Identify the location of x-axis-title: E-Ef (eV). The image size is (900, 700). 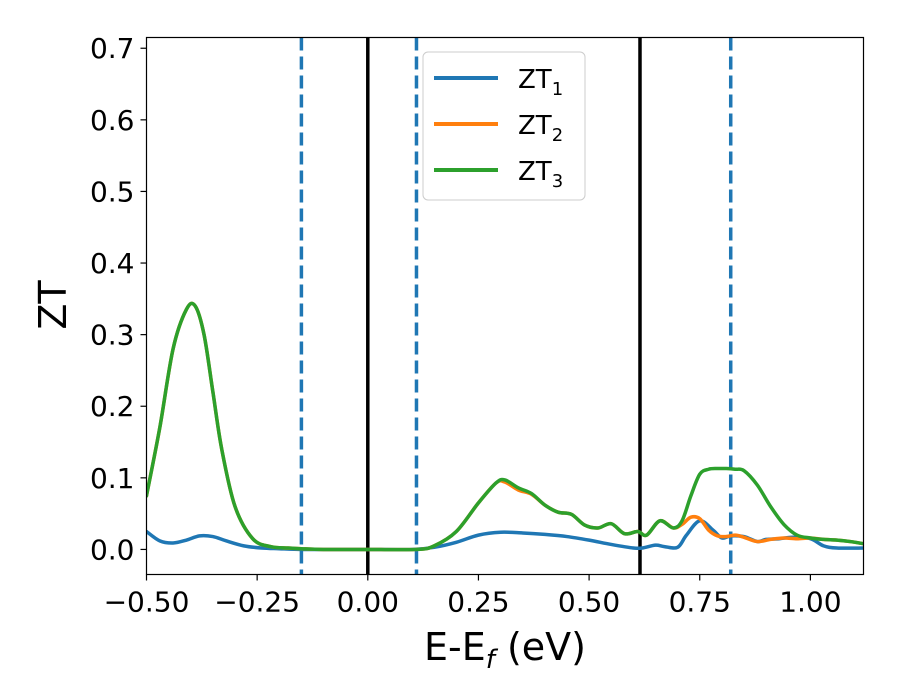
(505, 650).